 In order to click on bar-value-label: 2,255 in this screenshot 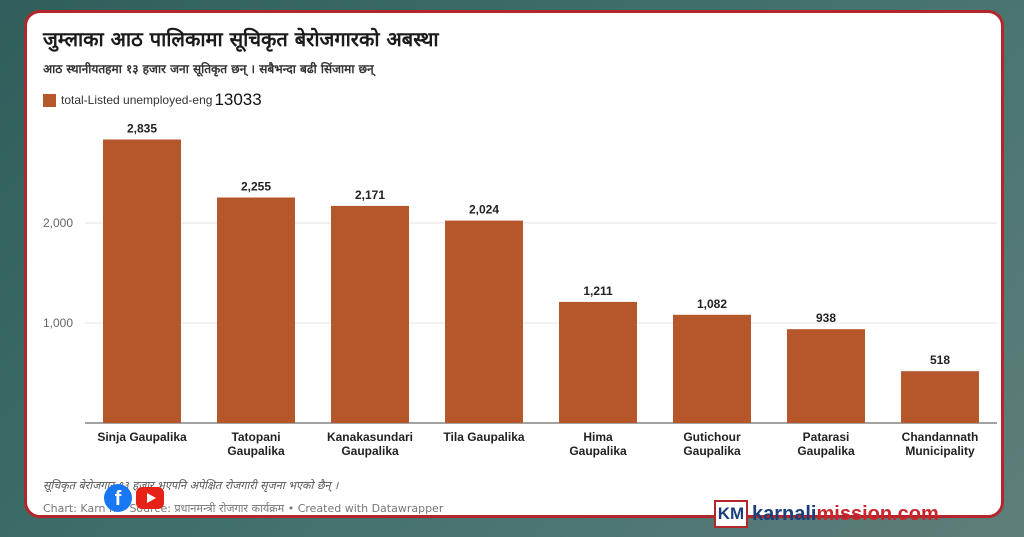, I will do `click(256, 187)`.